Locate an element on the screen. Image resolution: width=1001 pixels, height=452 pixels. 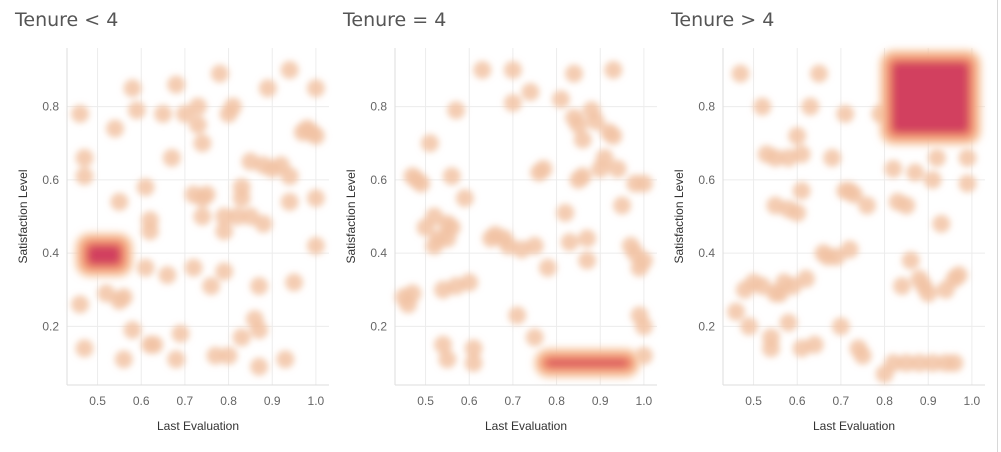
y-tick-label: 0.2 is located at coordinates (706, 326).